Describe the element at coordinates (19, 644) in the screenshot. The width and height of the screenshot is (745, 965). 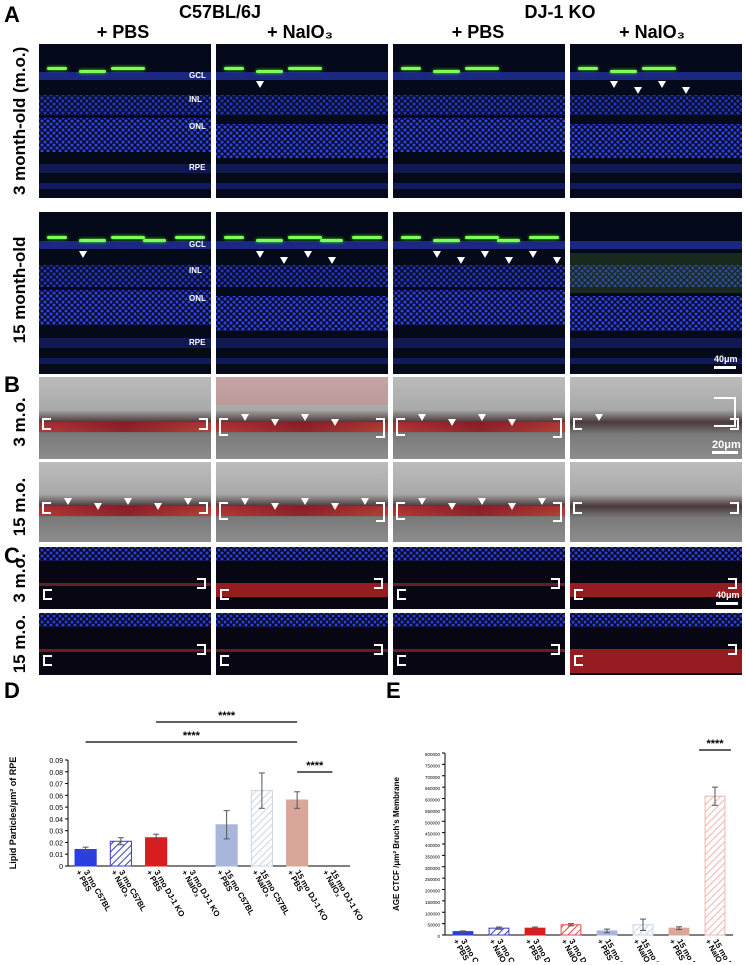
I see `row-label-c-15mo: 15 m.o.` at that location.